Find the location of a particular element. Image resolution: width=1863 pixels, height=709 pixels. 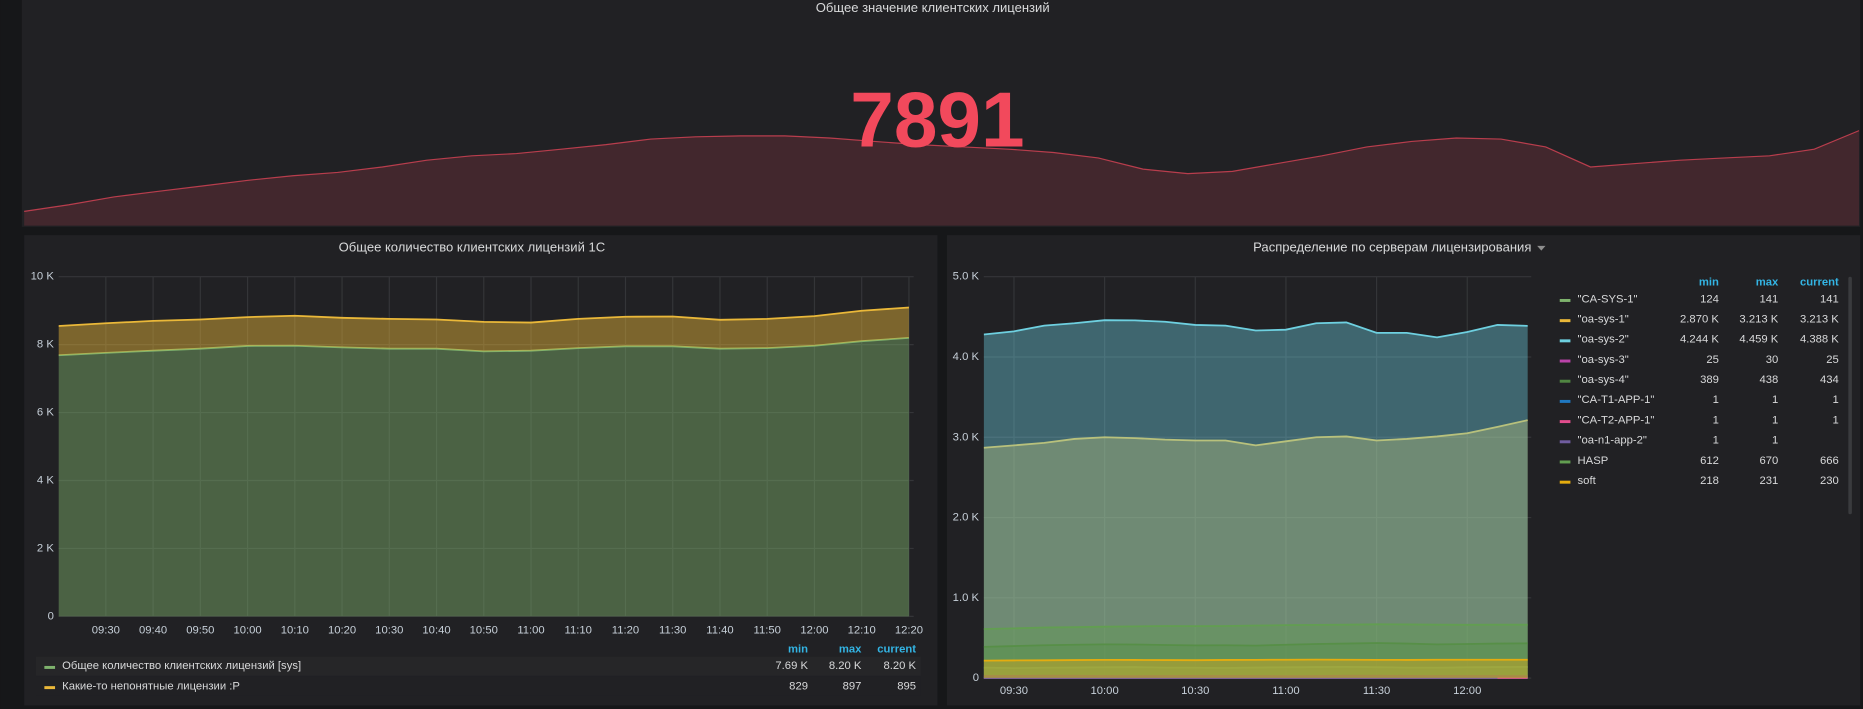

panel-title: Общее значение клиентских лицензий is located at coordinates (933, 7).